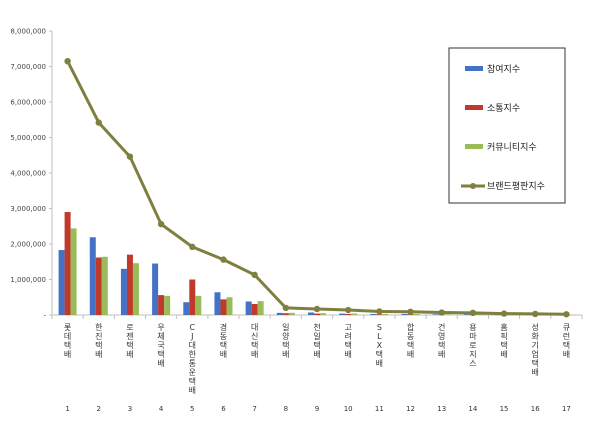  Describe the element at coordinates (254, 409) in the screenshot. I see `x-rank-label: 7` at that location.